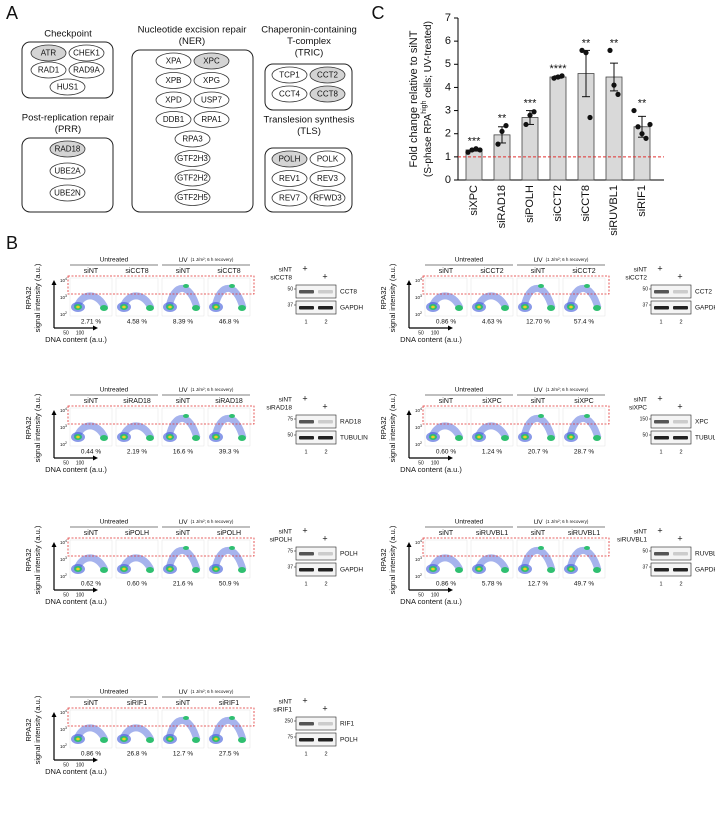 The image size is (715, 824). I want to click on lane-number: 1, so click(305, 452).